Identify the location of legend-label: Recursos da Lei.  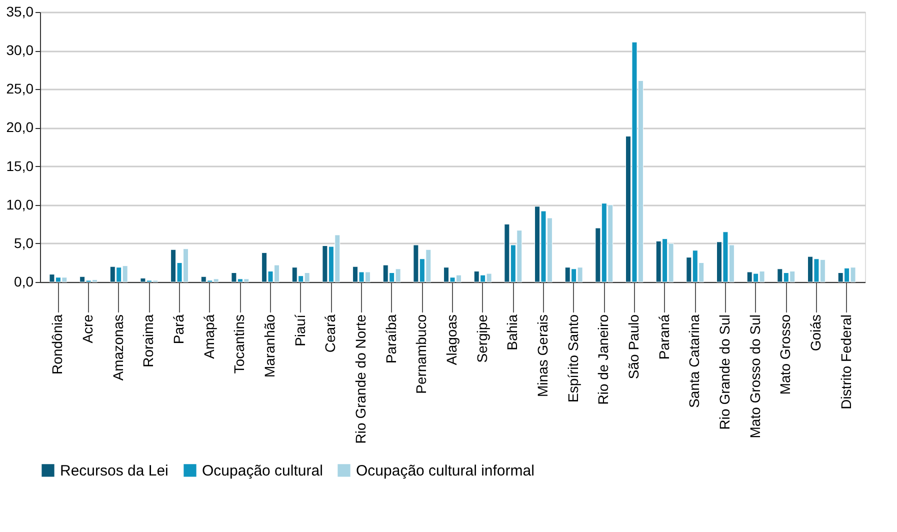
(114, 471).